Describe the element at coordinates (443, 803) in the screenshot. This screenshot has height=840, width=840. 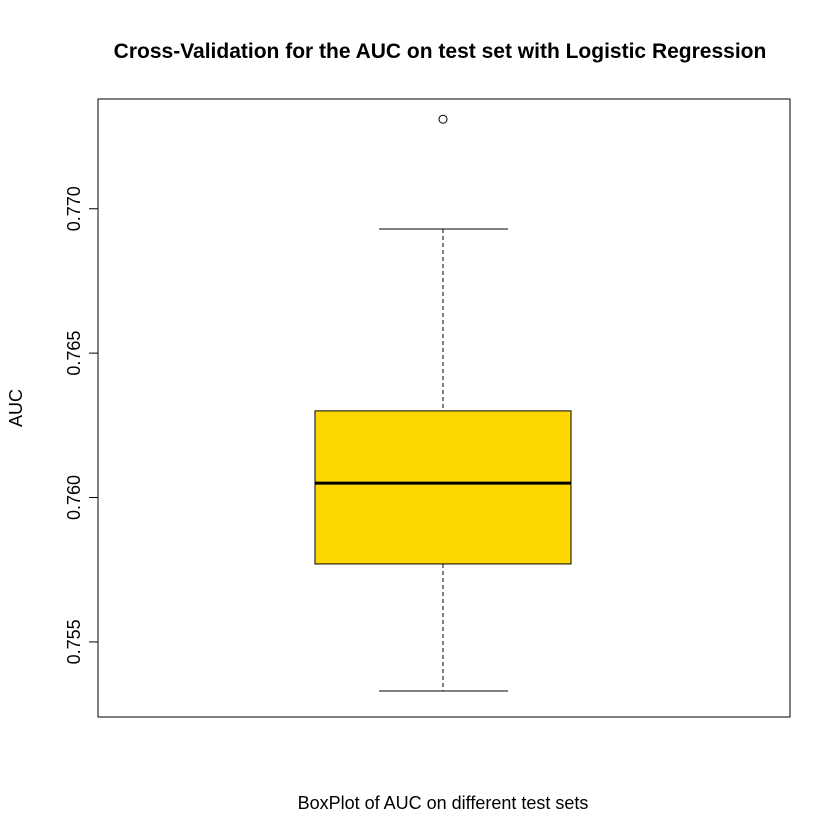
I see `x-axis-label: BoxPlot of AUC on different test sets` at that location.